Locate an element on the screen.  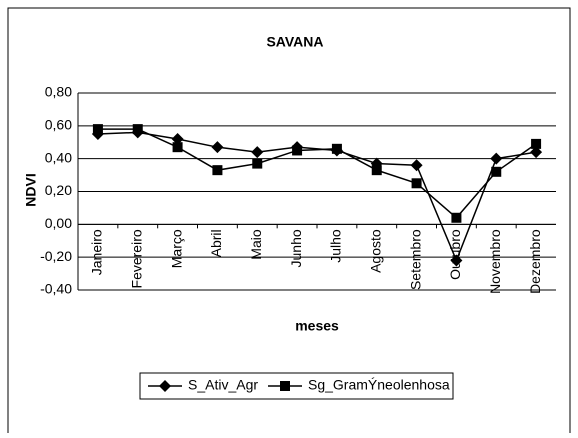
x-tick-label: Novembro is located at coordinates (495, 261).